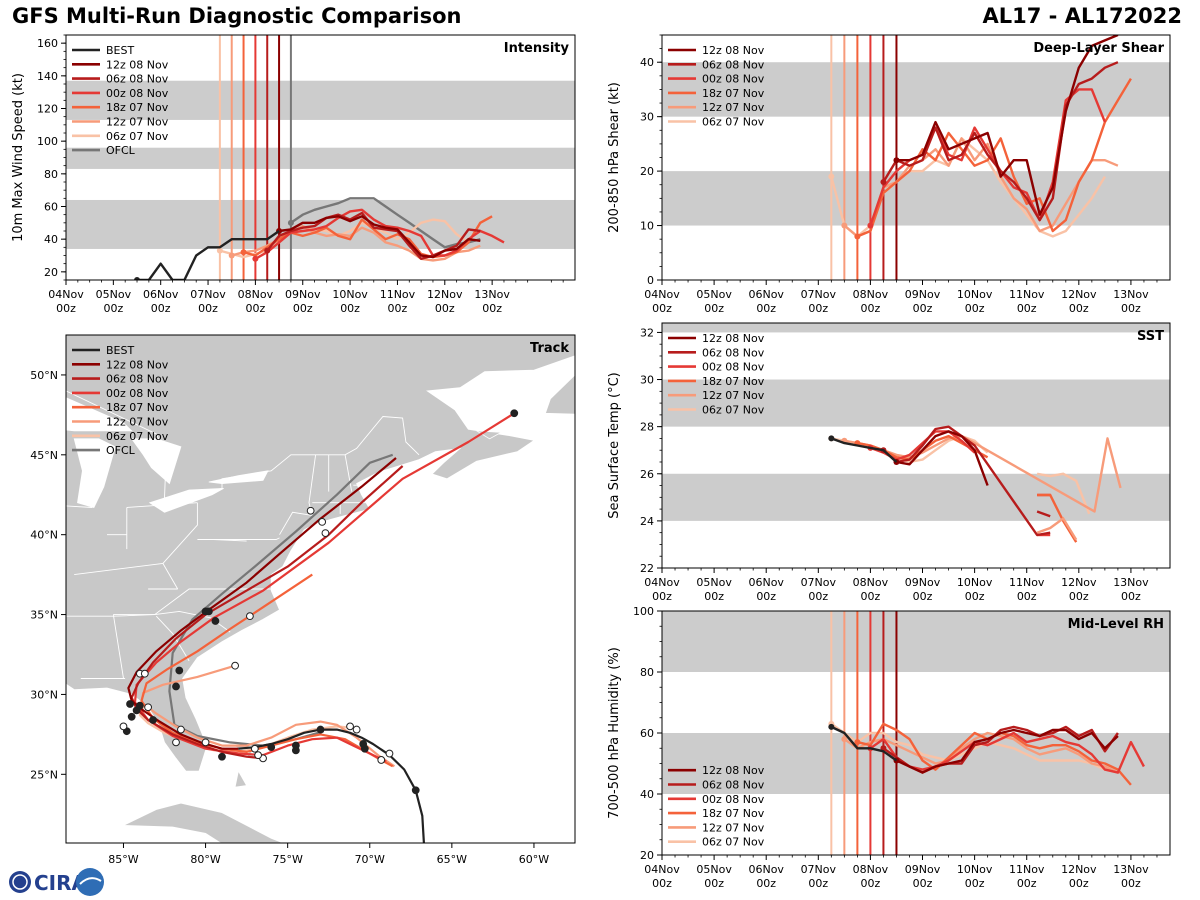 The width and height of the screenshot is (1200, 900). I want to click on legend-label: OFCL, so click(121, 150).